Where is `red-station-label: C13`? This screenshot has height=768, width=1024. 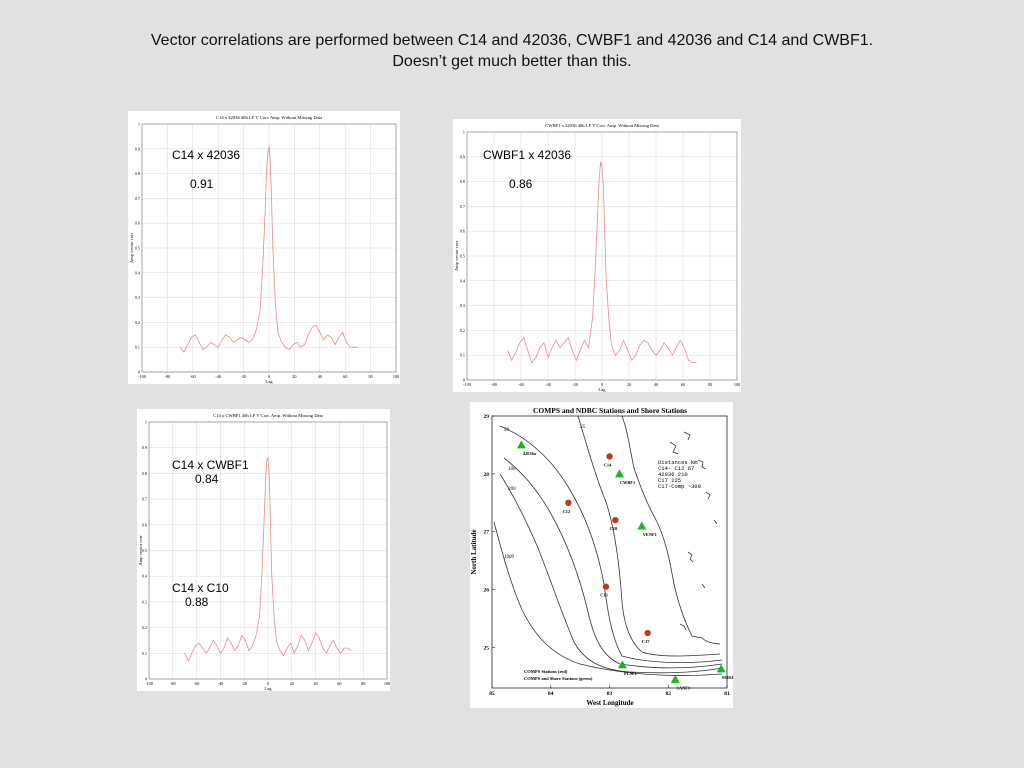
red-station-label: C13 is located at coordinates (604, 595).